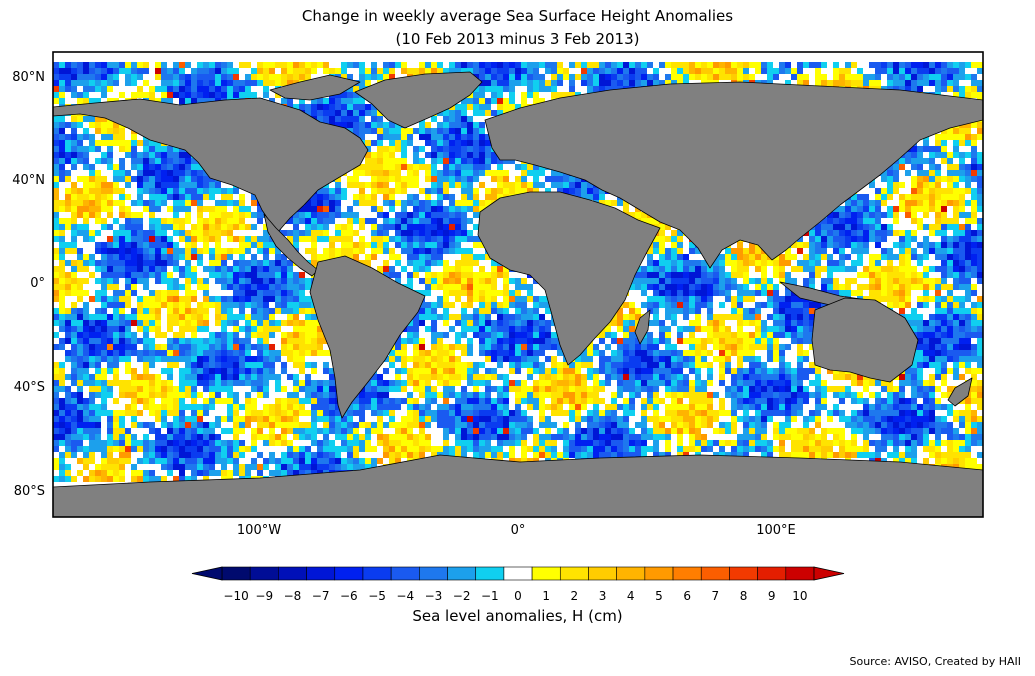  What do you see at coordinates (320, 596) in the screenshot?
I see `colorbar-tick-label: −7` at bounding box center [320, 596].